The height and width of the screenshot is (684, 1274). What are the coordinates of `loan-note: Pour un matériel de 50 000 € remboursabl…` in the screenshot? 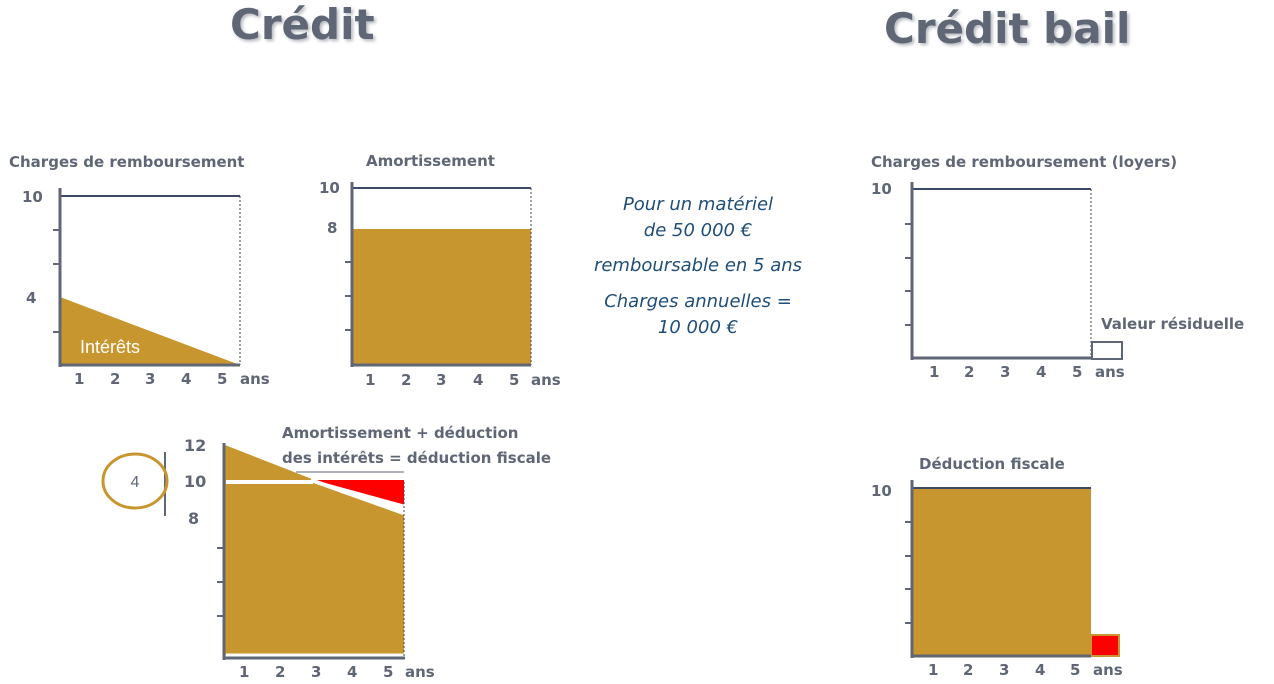 It's located at (698, 266).